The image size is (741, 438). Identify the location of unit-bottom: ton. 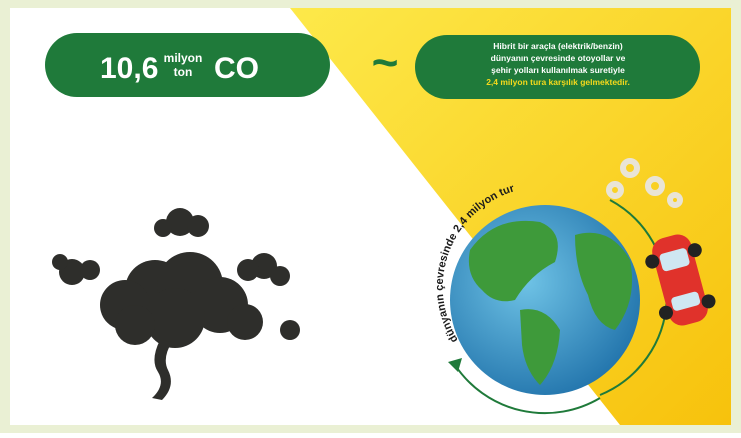
(183, 72).